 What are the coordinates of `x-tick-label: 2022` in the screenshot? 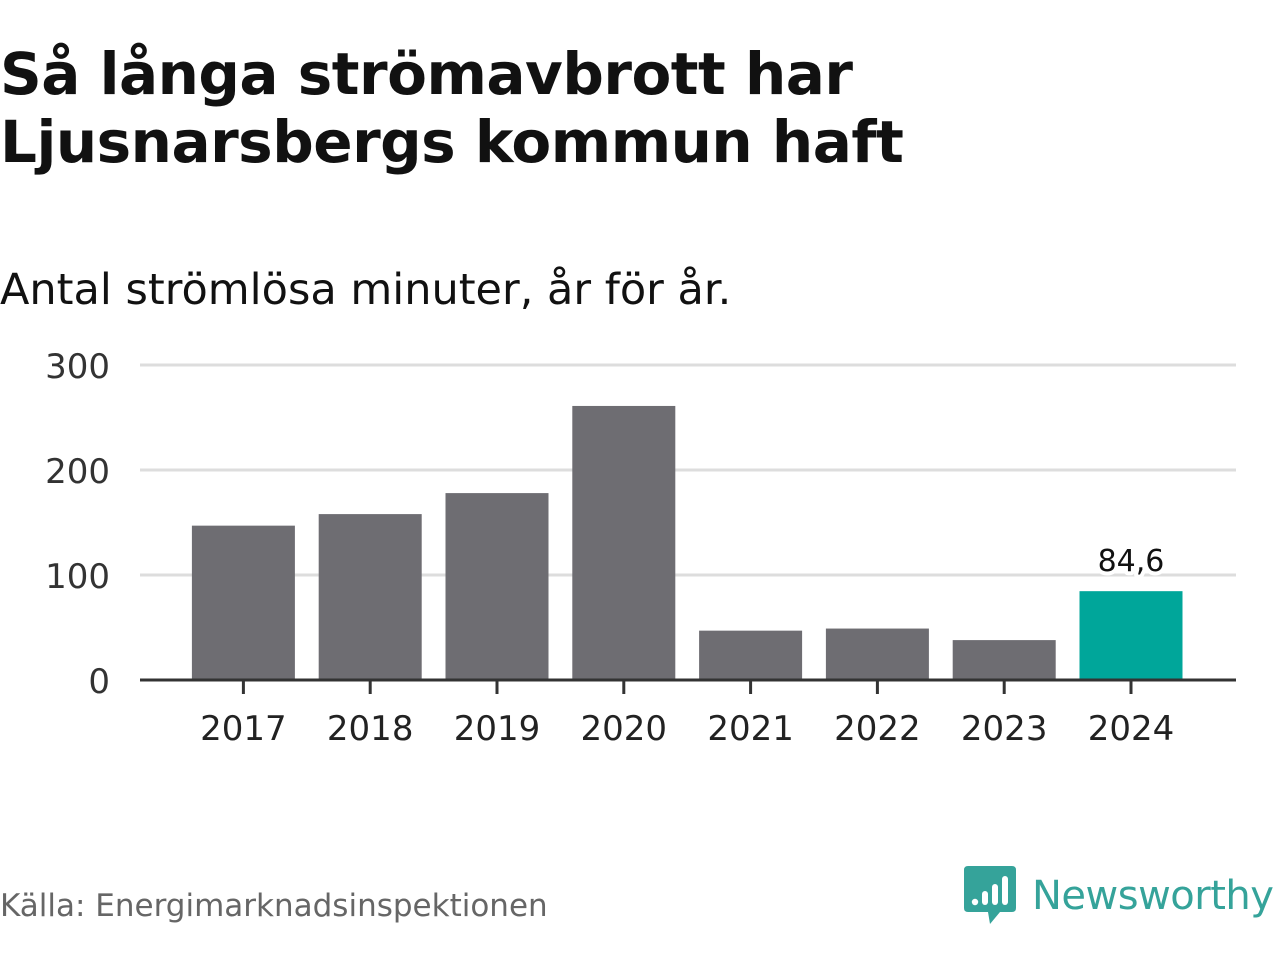 It's located at (877, 729).